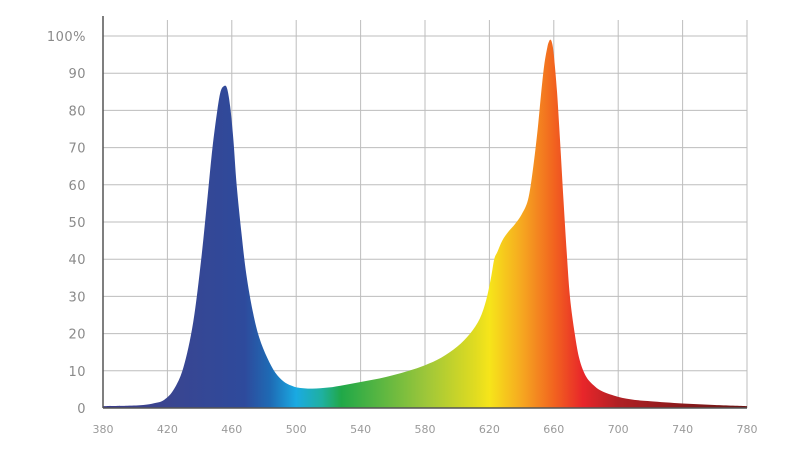 This screenshot has height=462, width=800. I want to click on y-tick-label-0: 0, so click(81, 409).